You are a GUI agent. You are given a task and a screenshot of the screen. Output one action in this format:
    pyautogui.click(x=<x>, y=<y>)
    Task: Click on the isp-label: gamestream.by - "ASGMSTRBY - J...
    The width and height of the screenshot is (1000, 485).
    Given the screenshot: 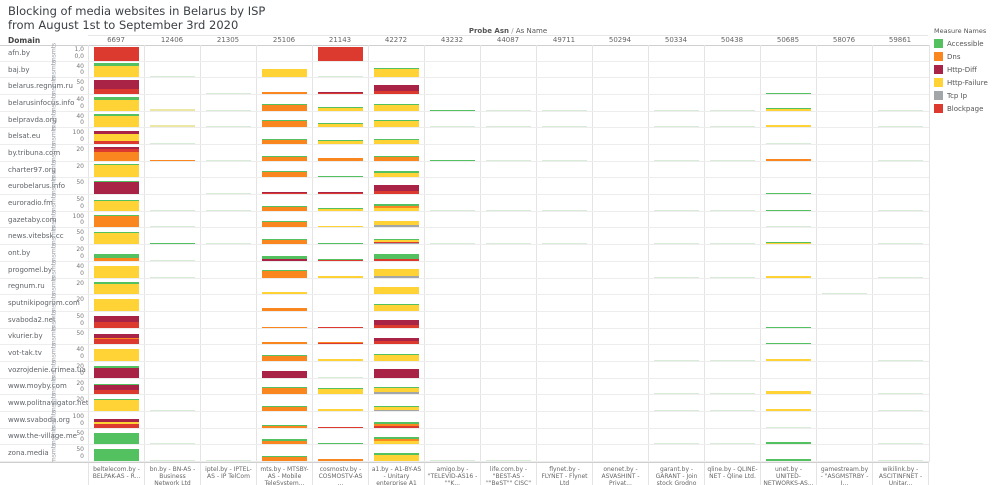 What is the action you would take?
    pyautogui.click(x=844, y=474)
    